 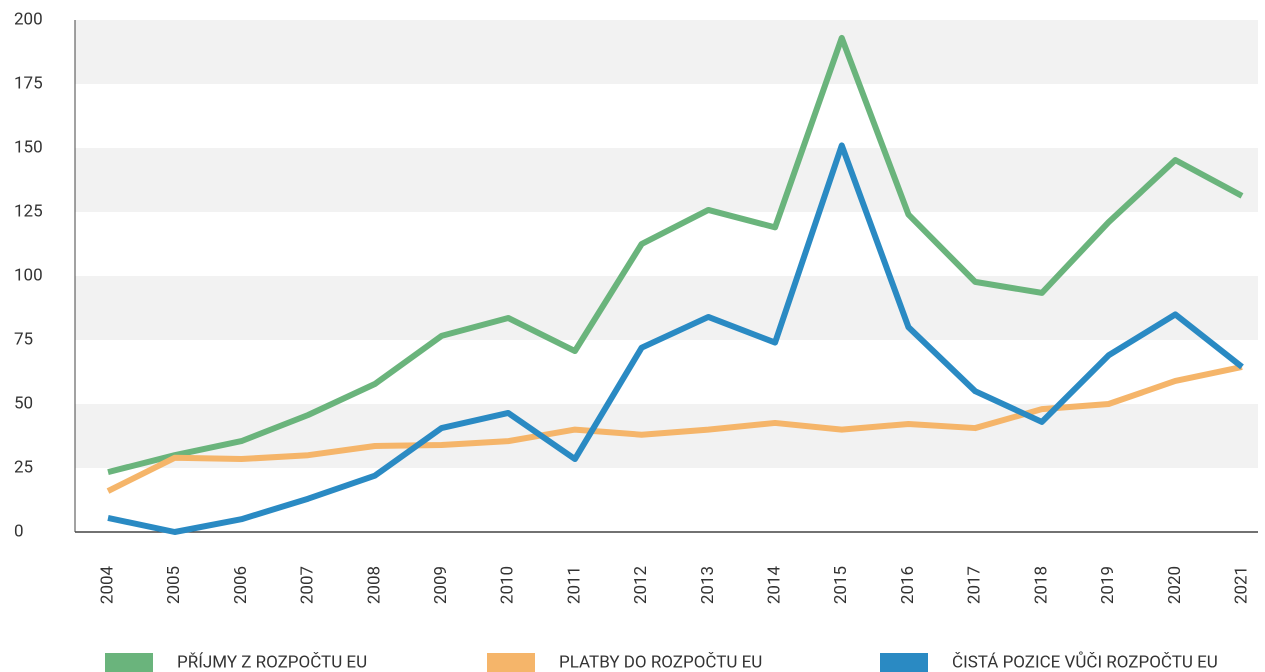 I want to click on x-tick-label: 2010, so click(x=508, y=585).